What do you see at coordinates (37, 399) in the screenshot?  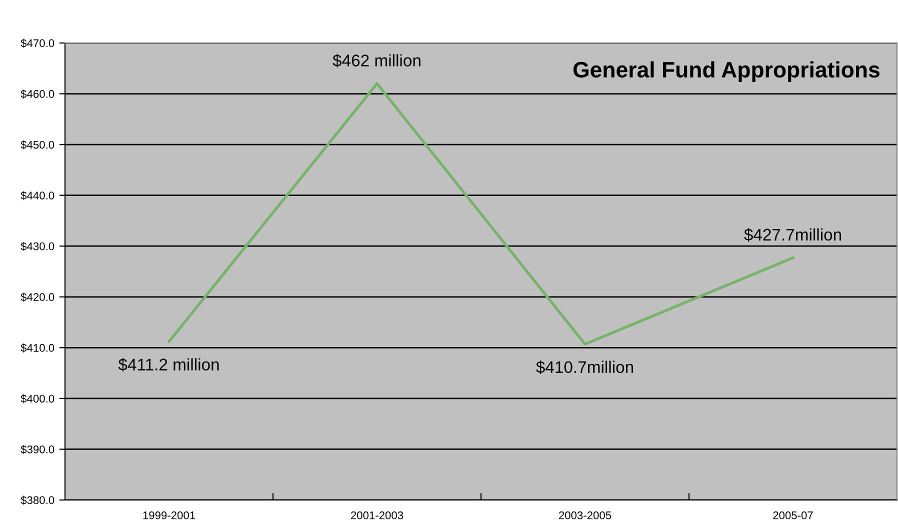 I see `y-tick-label: $400.0` at bounding box center [37, 399].